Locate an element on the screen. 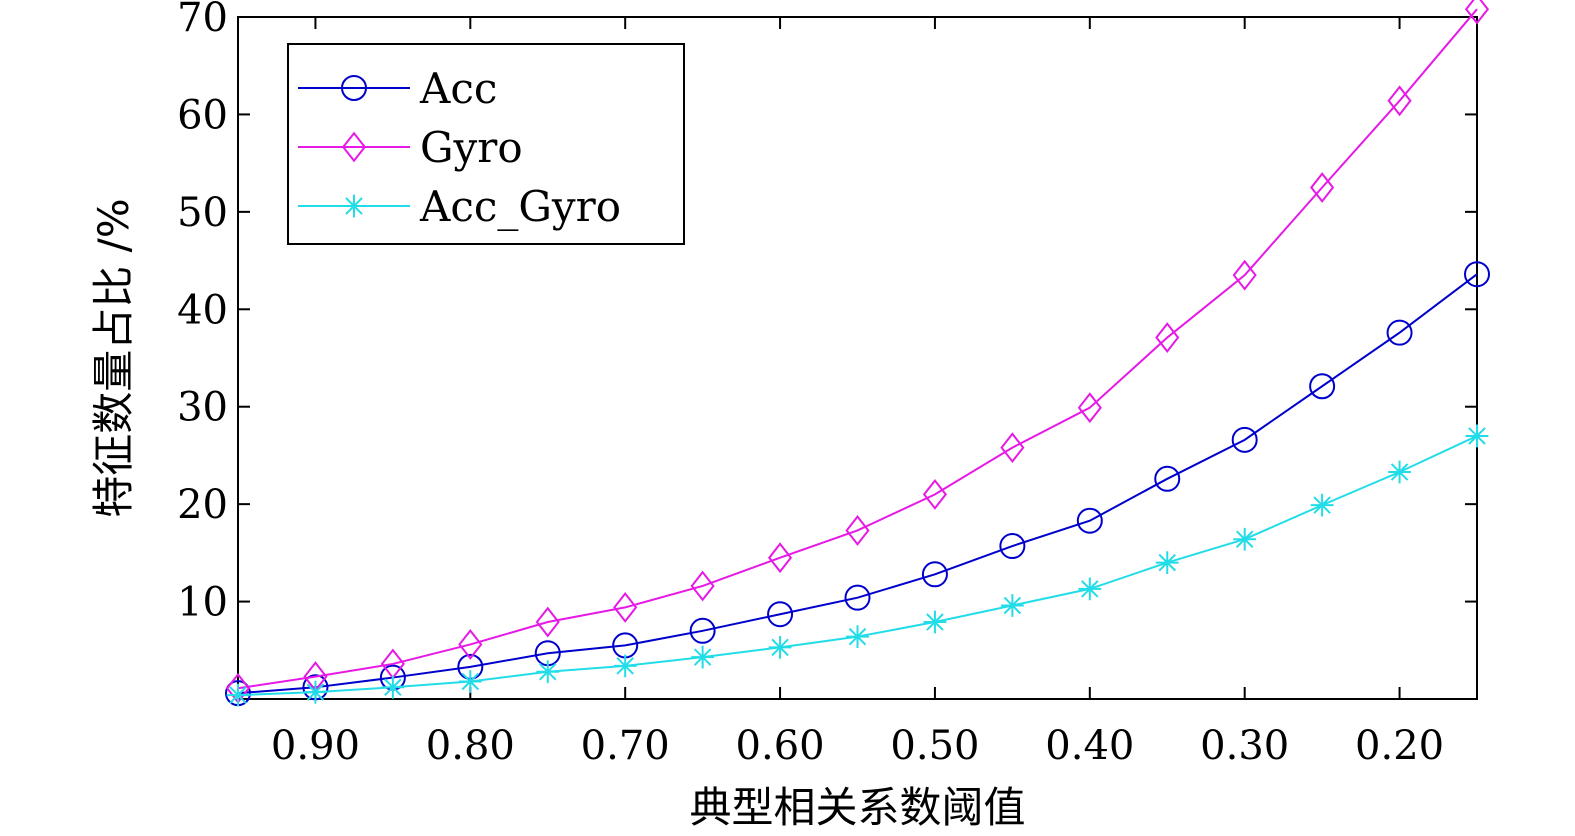 This screenshot has width=1575, height=836. x-axis-title: 典型相关系数阈值 is located at coordinates (857, 807).